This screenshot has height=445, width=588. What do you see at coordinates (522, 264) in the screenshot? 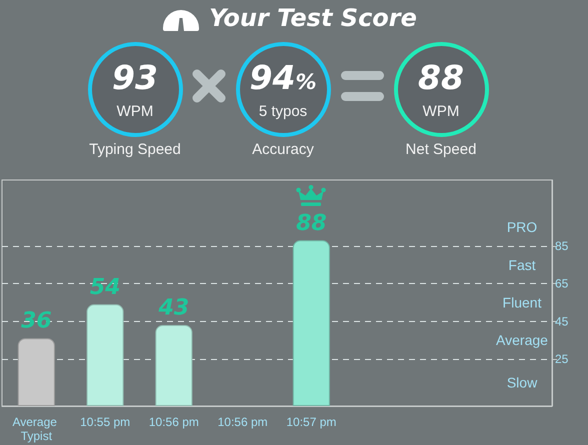
I see `annotation: Fast` at bounding box center [522, 264].